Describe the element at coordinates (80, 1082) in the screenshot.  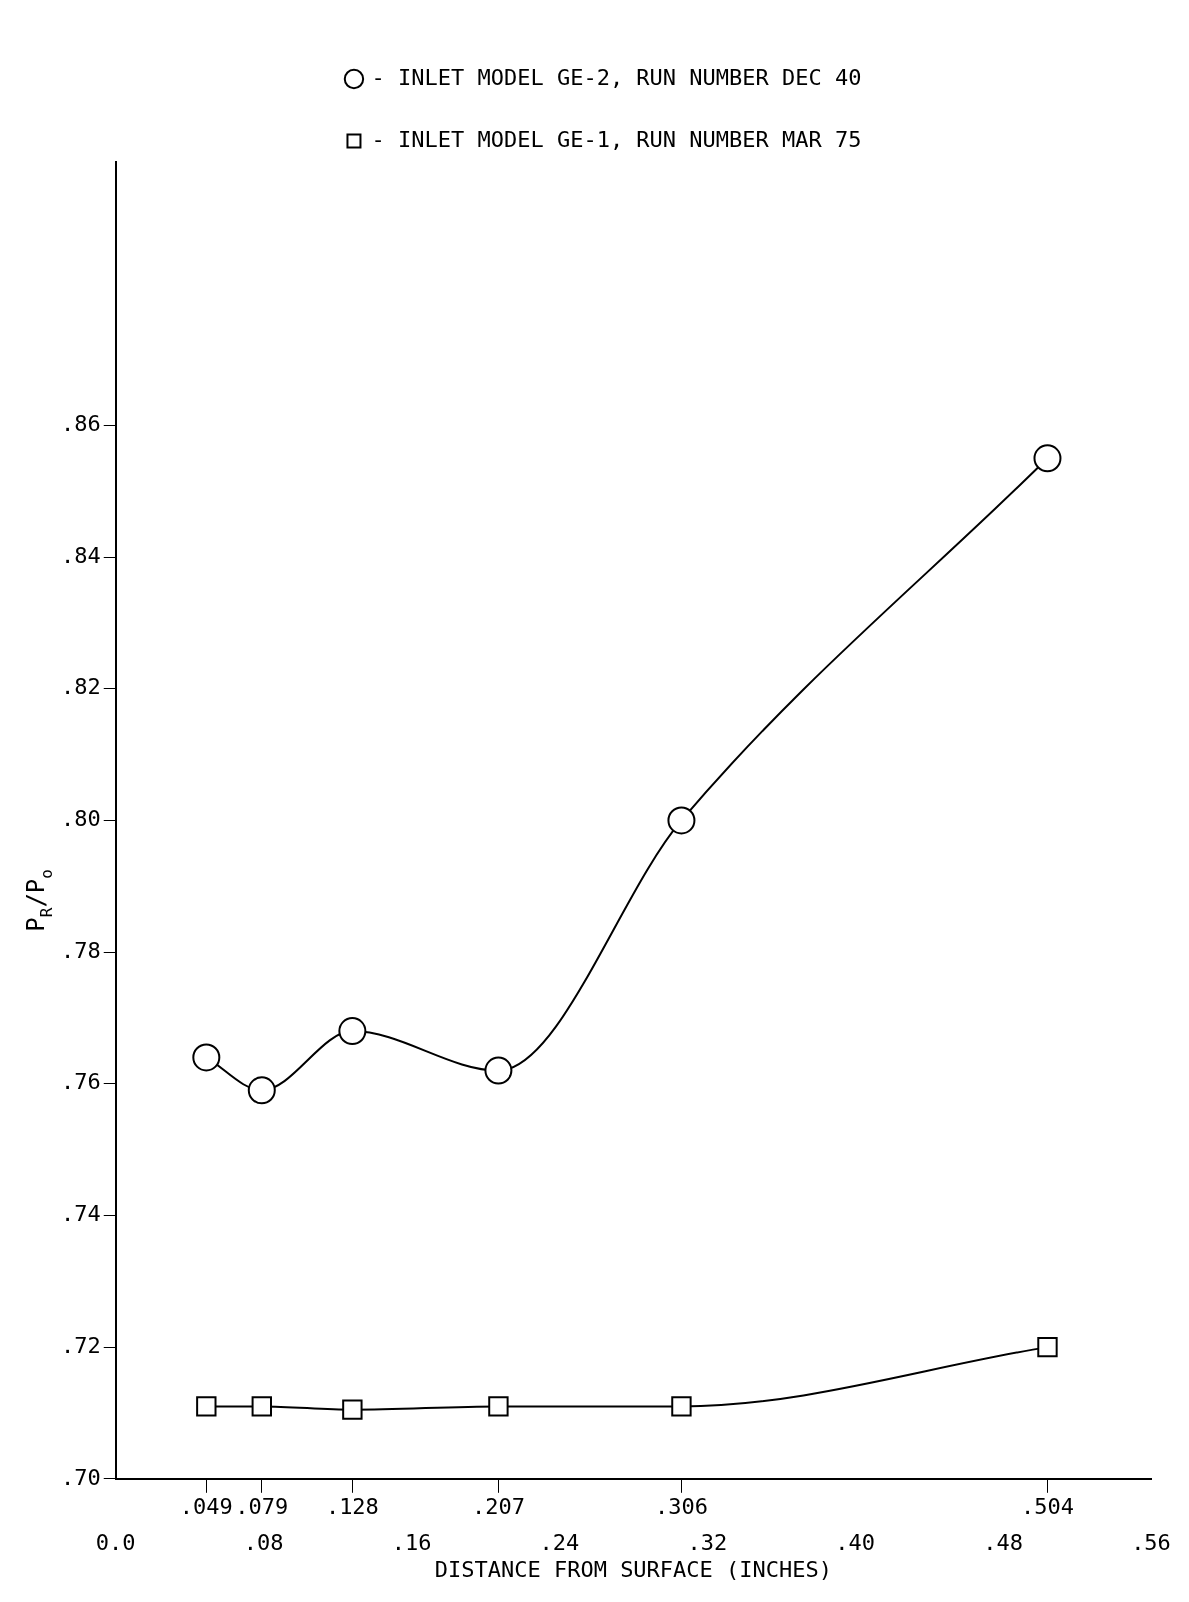
I see `y-tick-label: .76` at that location.